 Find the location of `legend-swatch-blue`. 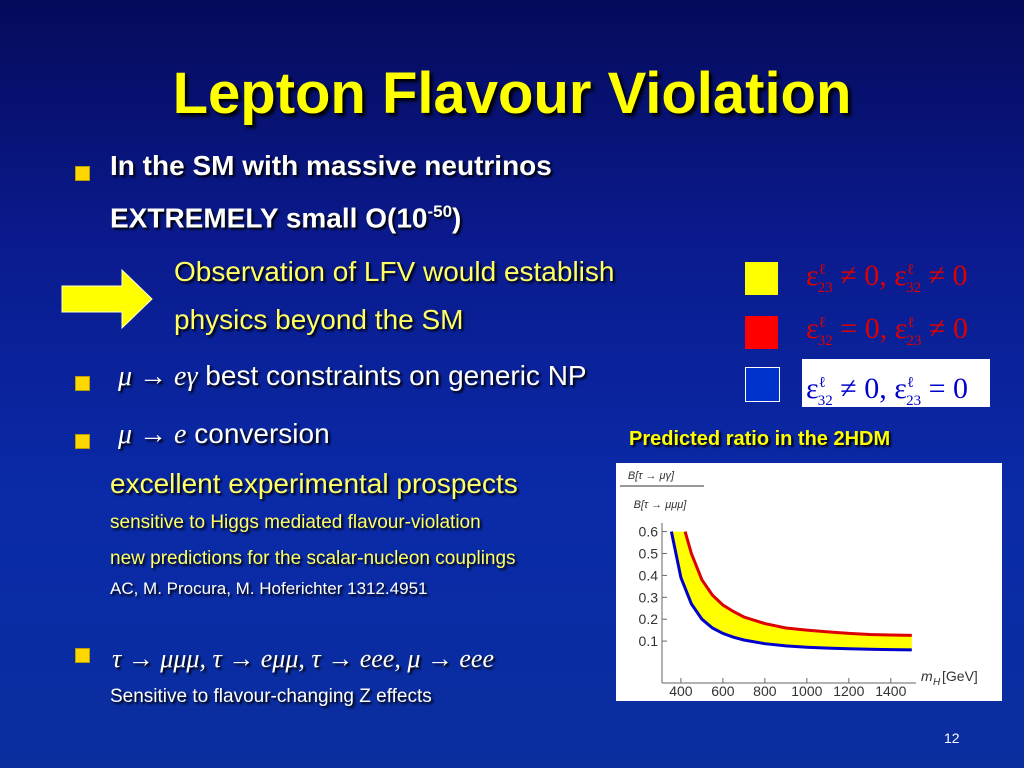

legend-swatch-blue is located at coordinates (762, 384).